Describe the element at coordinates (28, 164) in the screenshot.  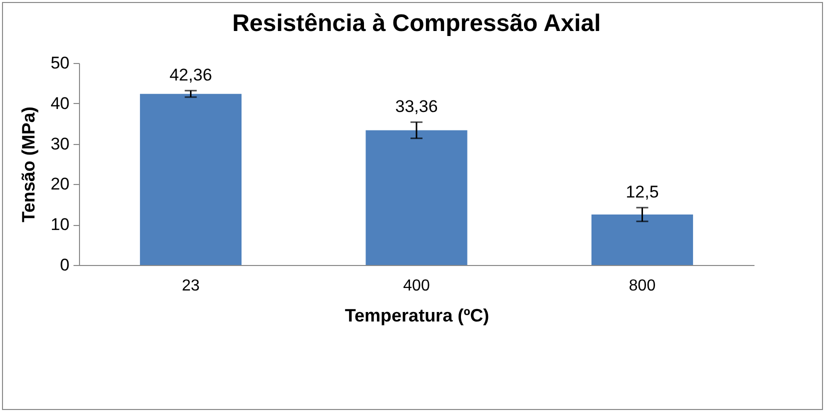
I see `y-axis-title: Tensão (MPa)` at that location.